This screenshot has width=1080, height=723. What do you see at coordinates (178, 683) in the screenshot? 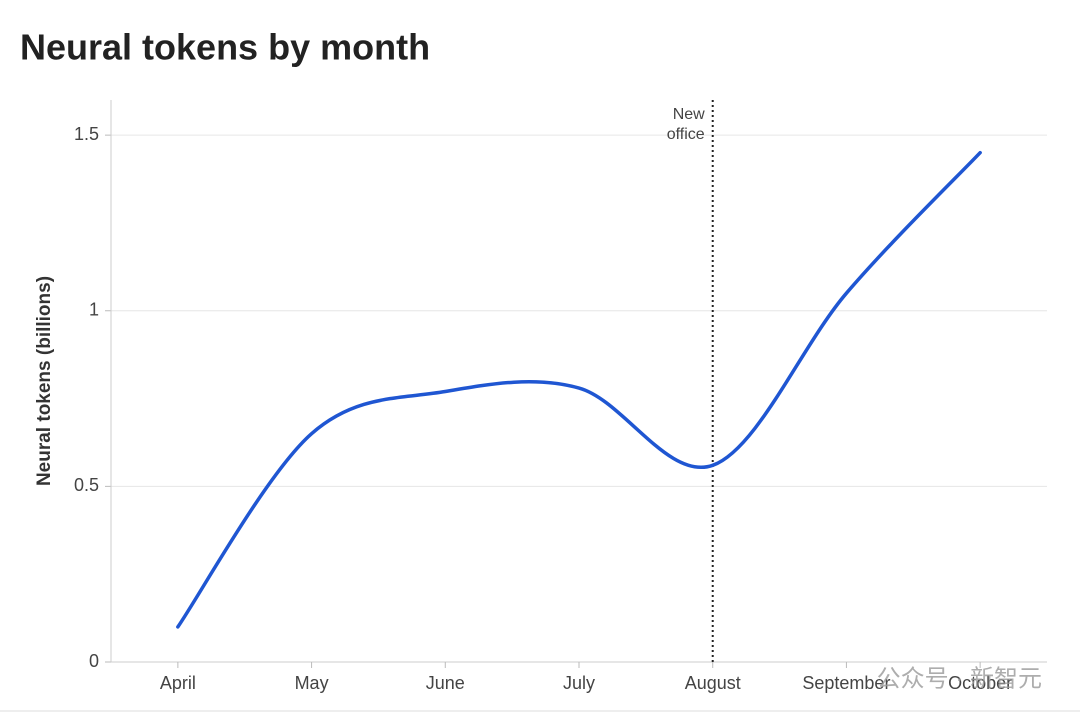
I see `x-tick-label: April` at bounding box center [178, 683].